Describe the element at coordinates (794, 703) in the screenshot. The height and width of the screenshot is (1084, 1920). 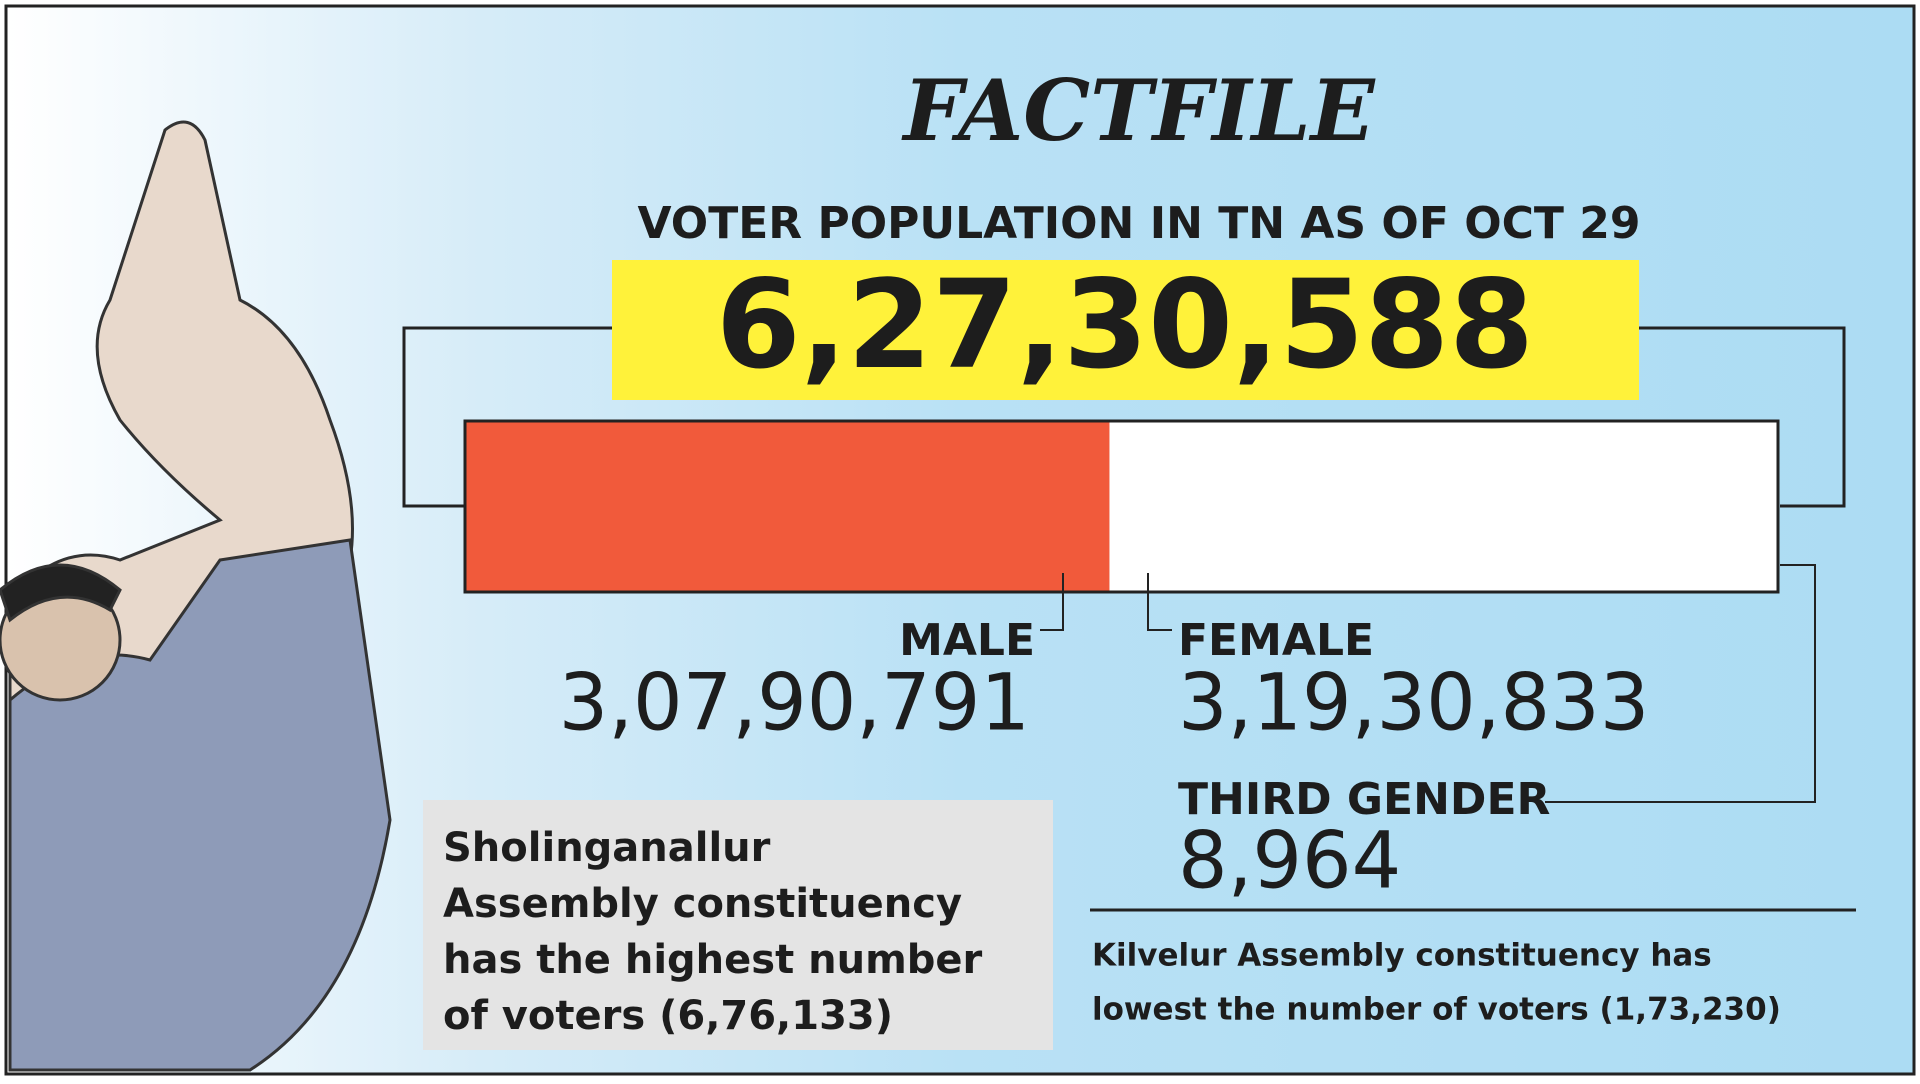
I see `male-value: 3,07,90,791` at that location.